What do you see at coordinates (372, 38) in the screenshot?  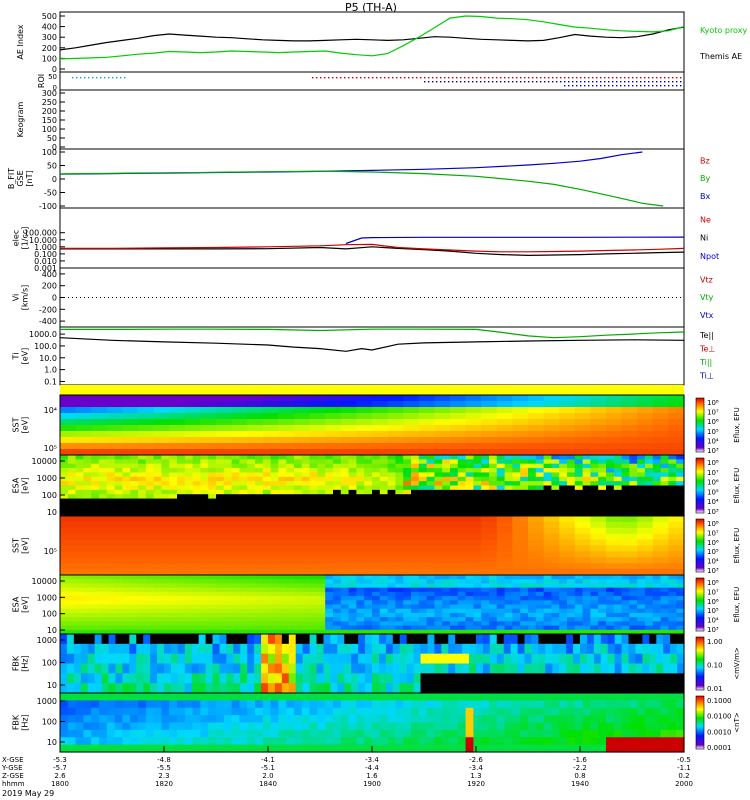 I see `ae-series-themis-ae` at bounding box center [372, 38].